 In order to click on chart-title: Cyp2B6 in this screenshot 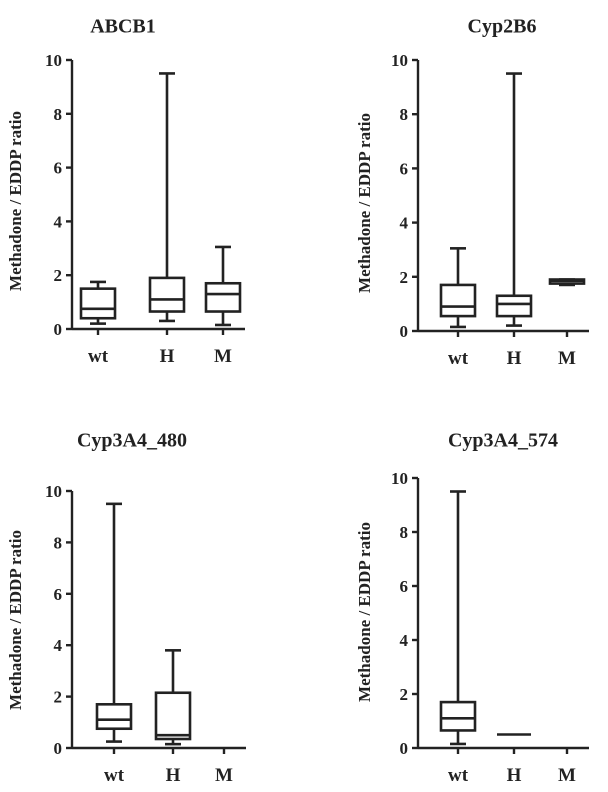, I will do `click(502, 27)`.